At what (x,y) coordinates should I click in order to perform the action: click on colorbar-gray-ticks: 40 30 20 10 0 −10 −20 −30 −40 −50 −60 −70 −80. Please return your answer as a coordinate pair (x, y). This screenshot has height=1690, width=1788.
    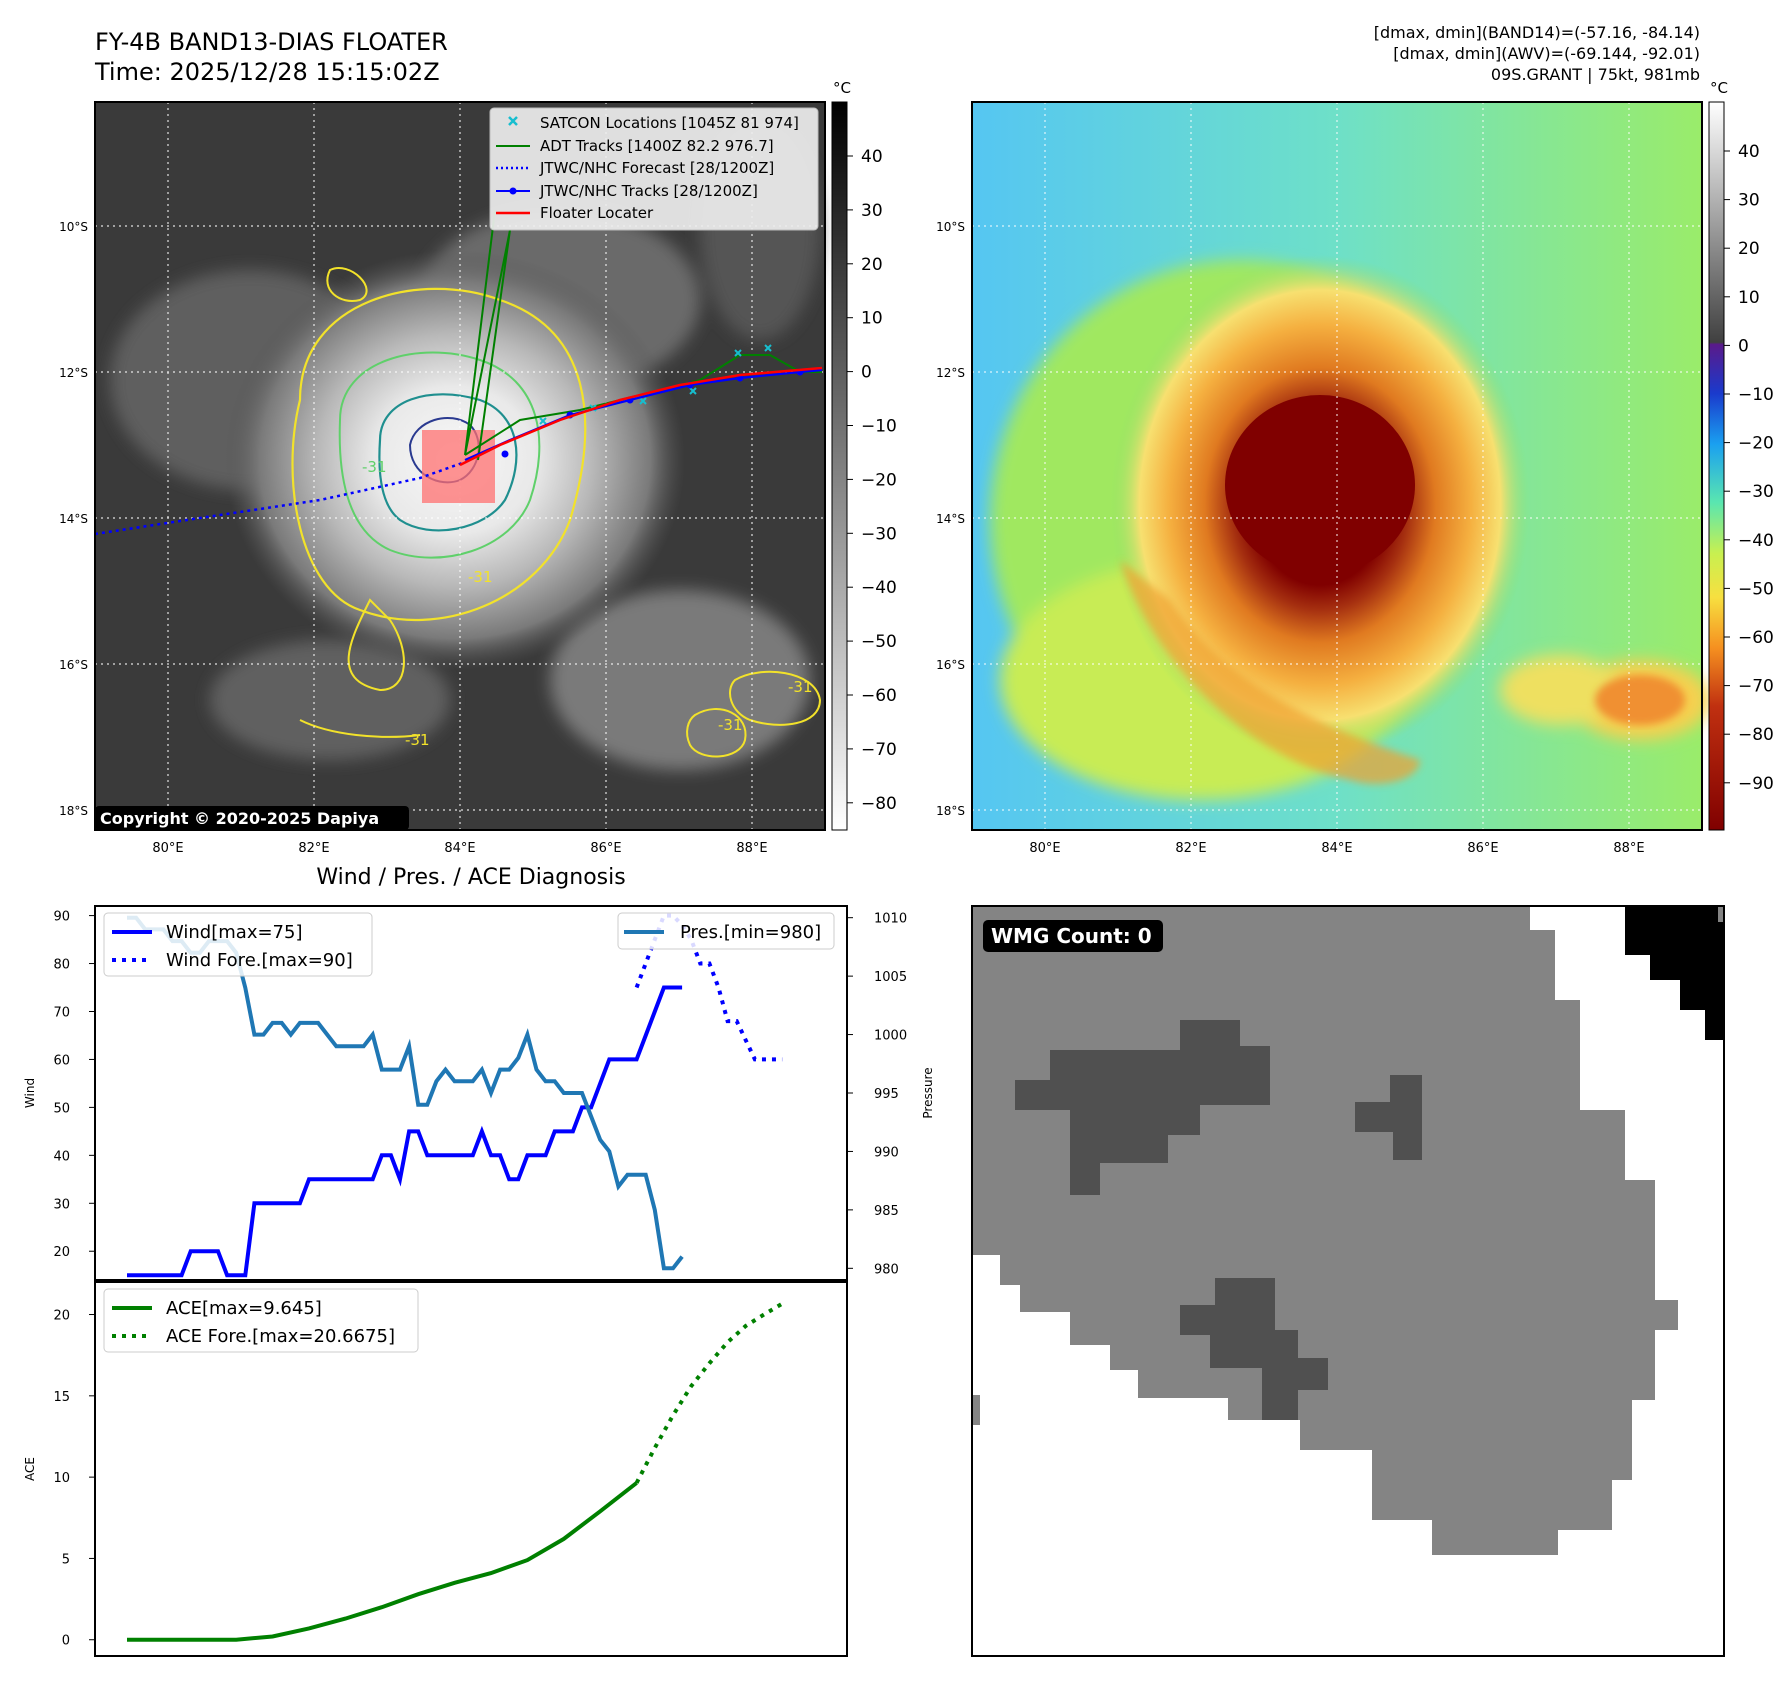
    Looking at the image, I should click on (872, 480).